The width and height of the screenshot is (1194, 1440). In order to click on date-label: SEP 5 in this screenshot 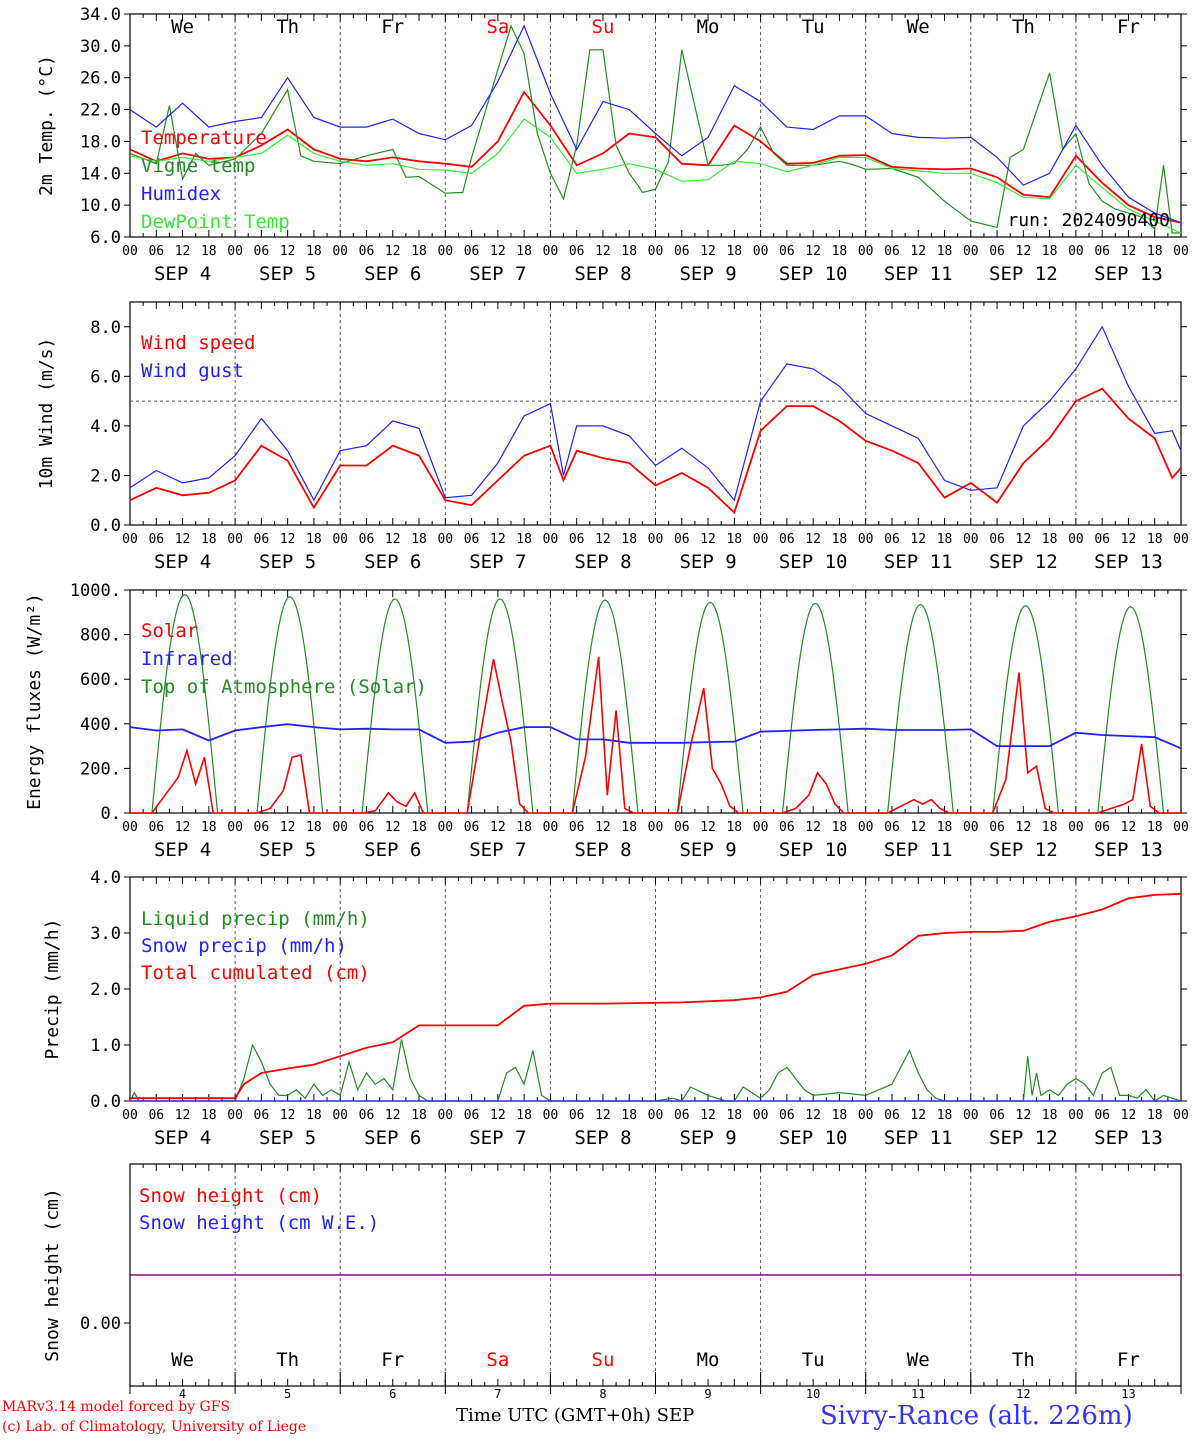, I will do `click(287, 274)`.